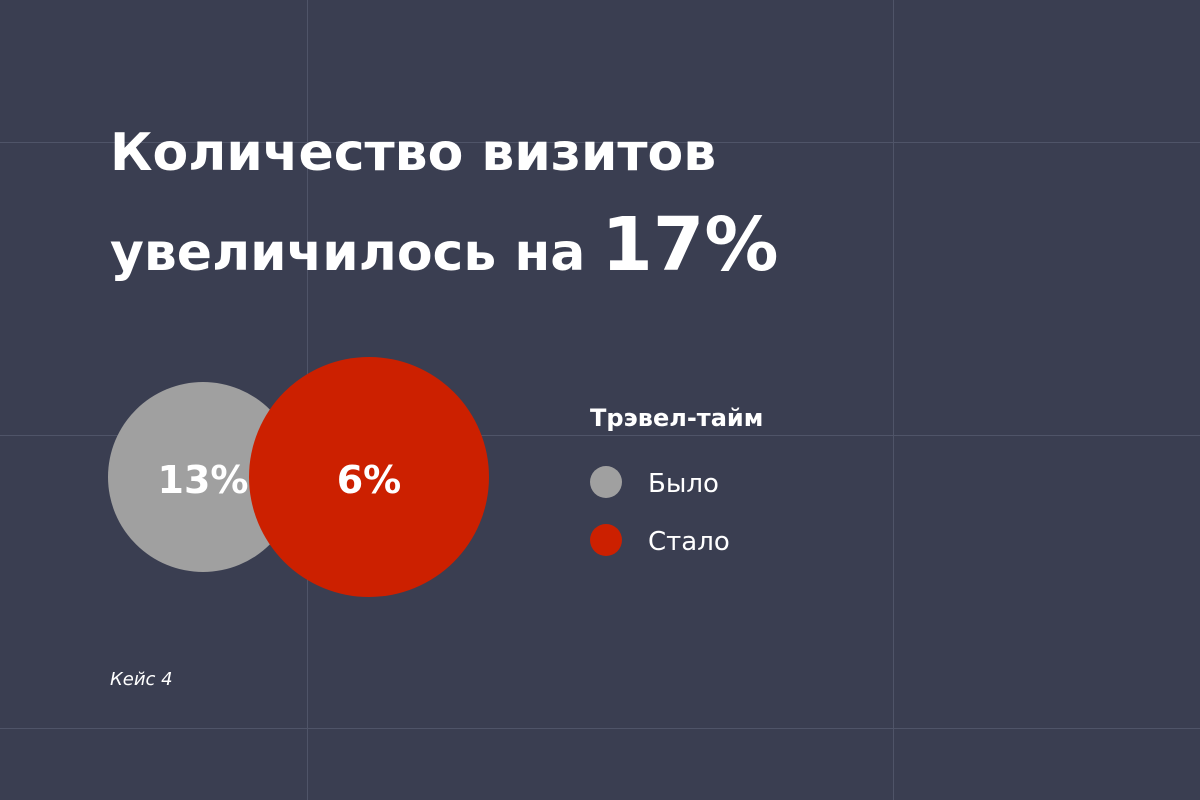 This screenshot has height=800, width=1200. Describe the element at coordinates (347, 253) in the screenshot. I see `title-text: увеличилось на` at that location.